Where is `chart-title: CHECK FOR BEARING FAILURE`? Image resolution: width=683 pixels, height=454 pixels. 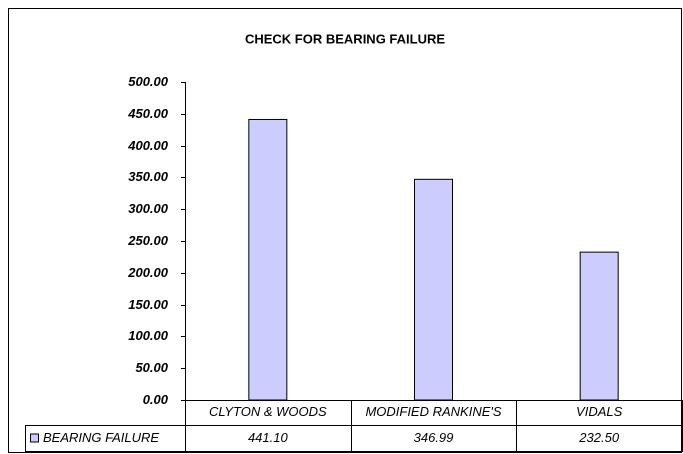 chart-title: CHECK FOR BEARING FAILURE is located at coordinates (345, 38).